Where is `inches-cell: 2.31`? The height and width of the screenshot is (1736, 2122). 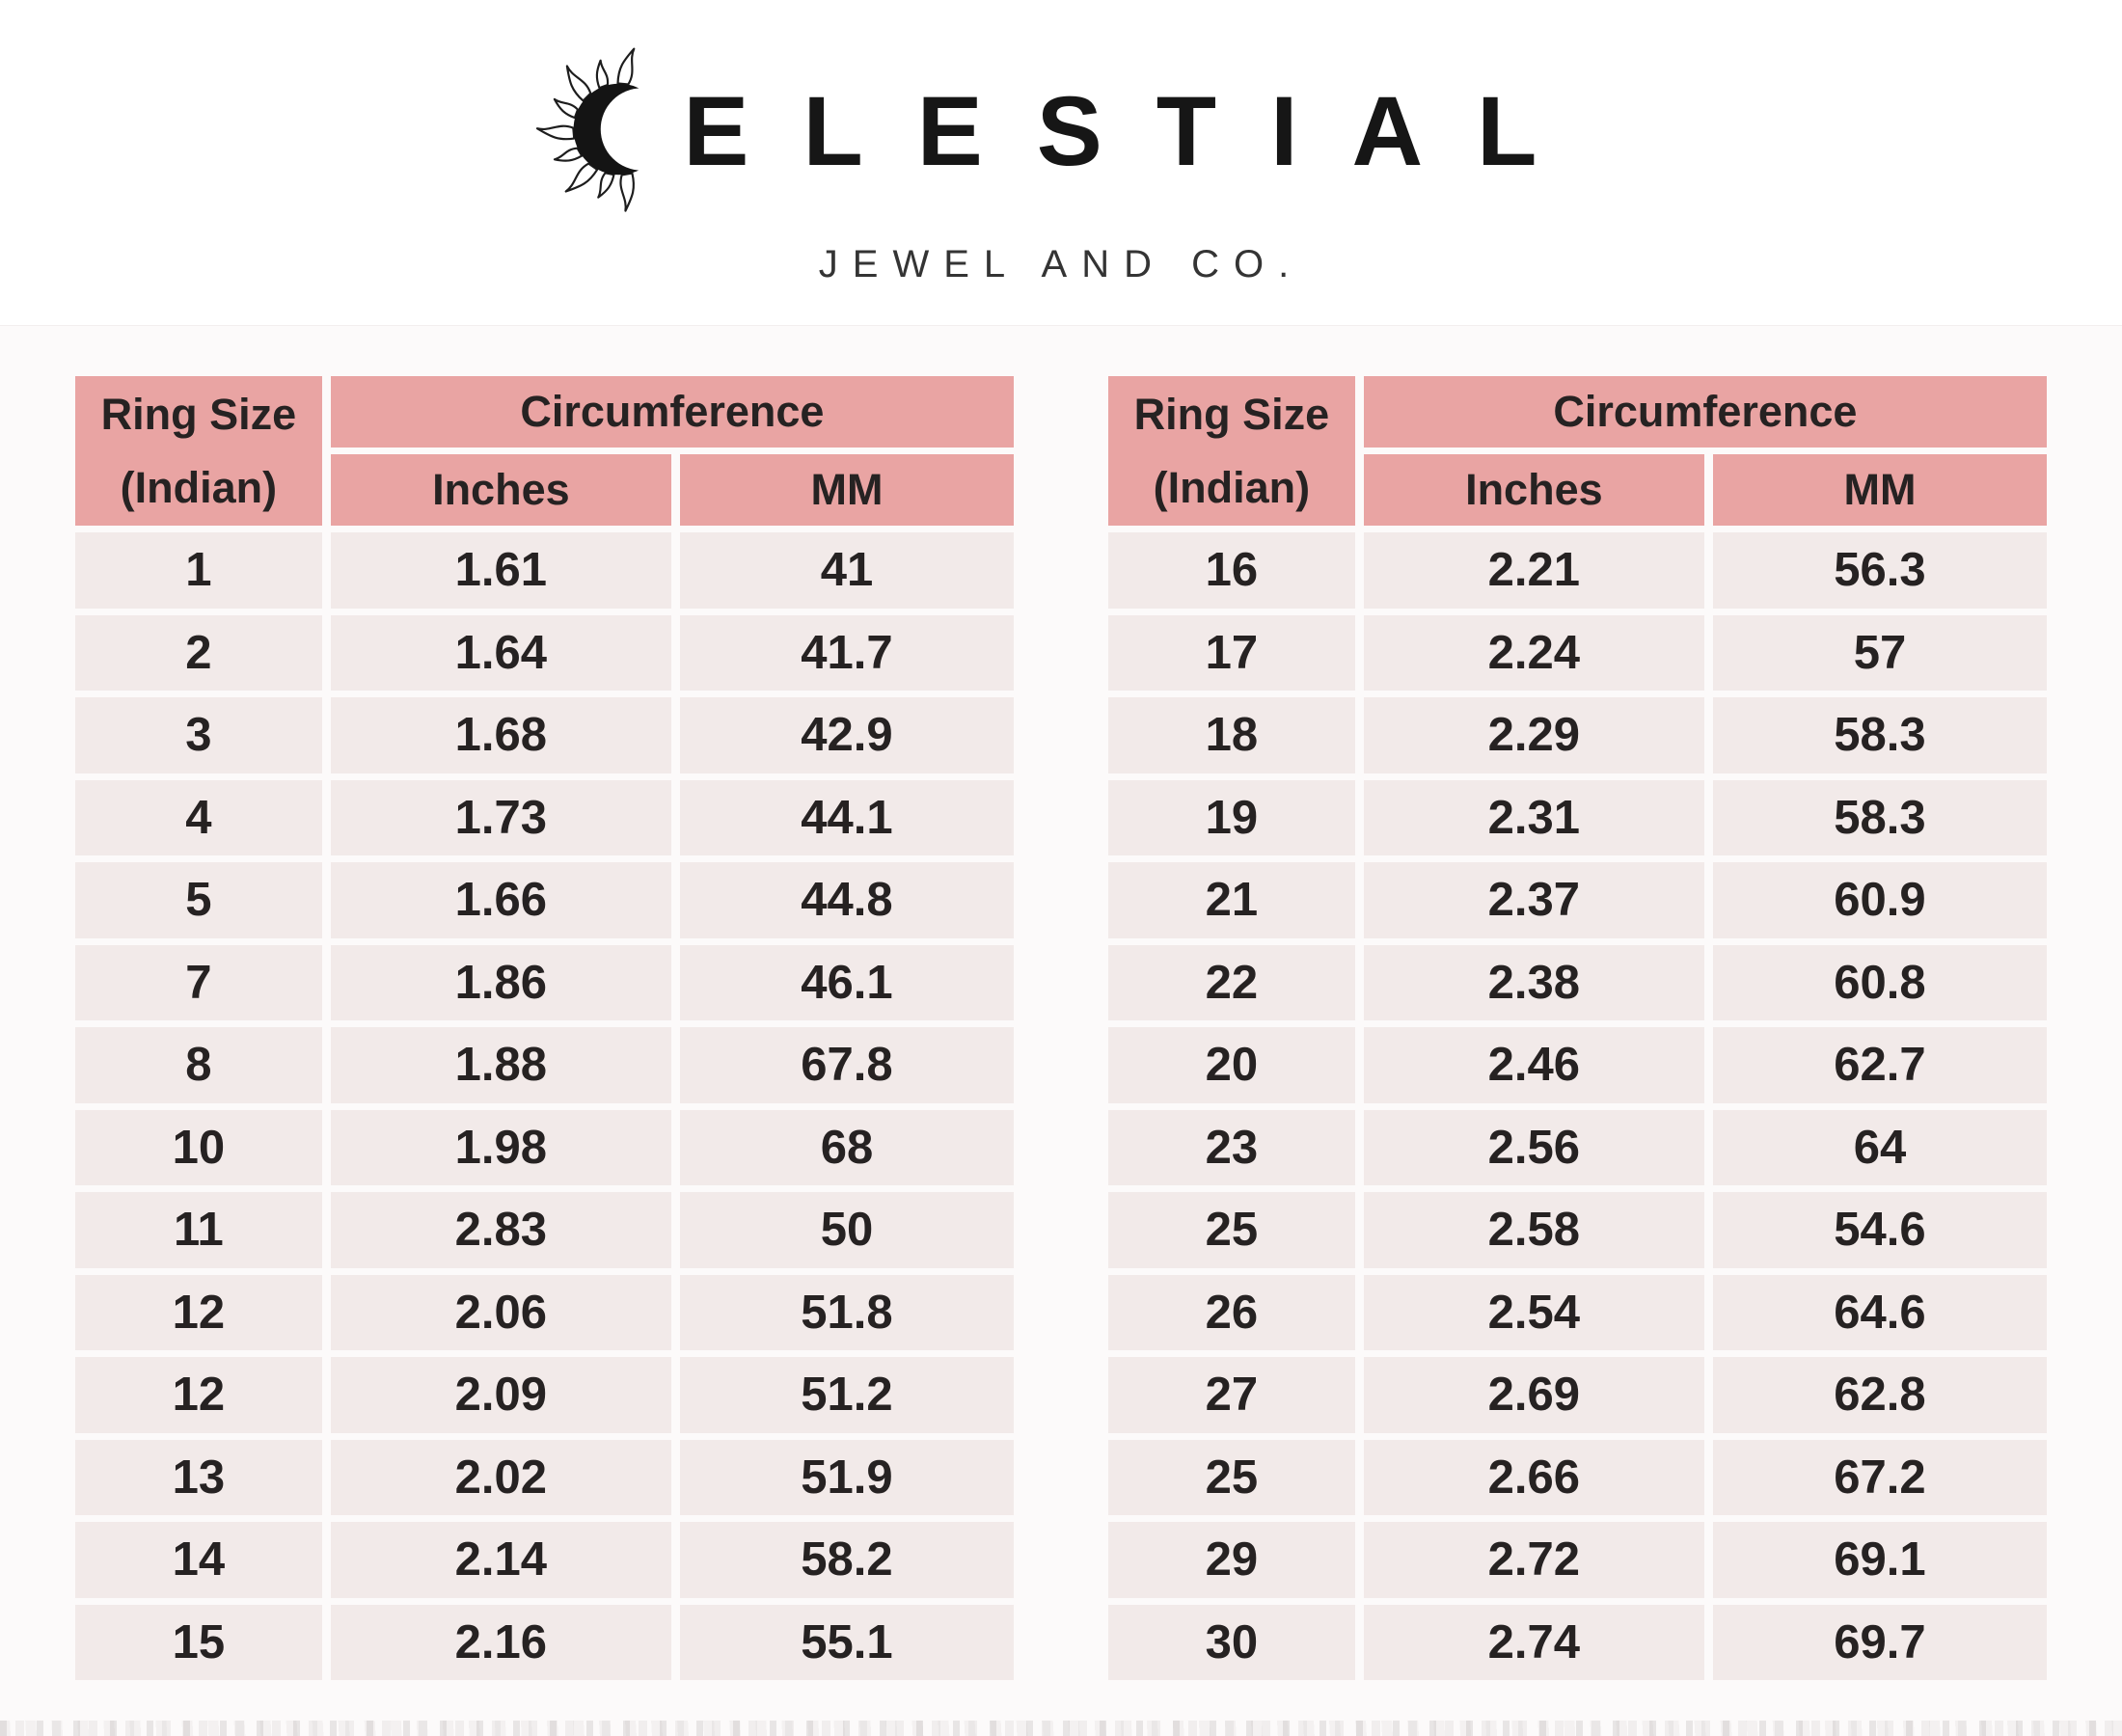 inches-cell: 2.31 is located at coordinates (1534, 817).